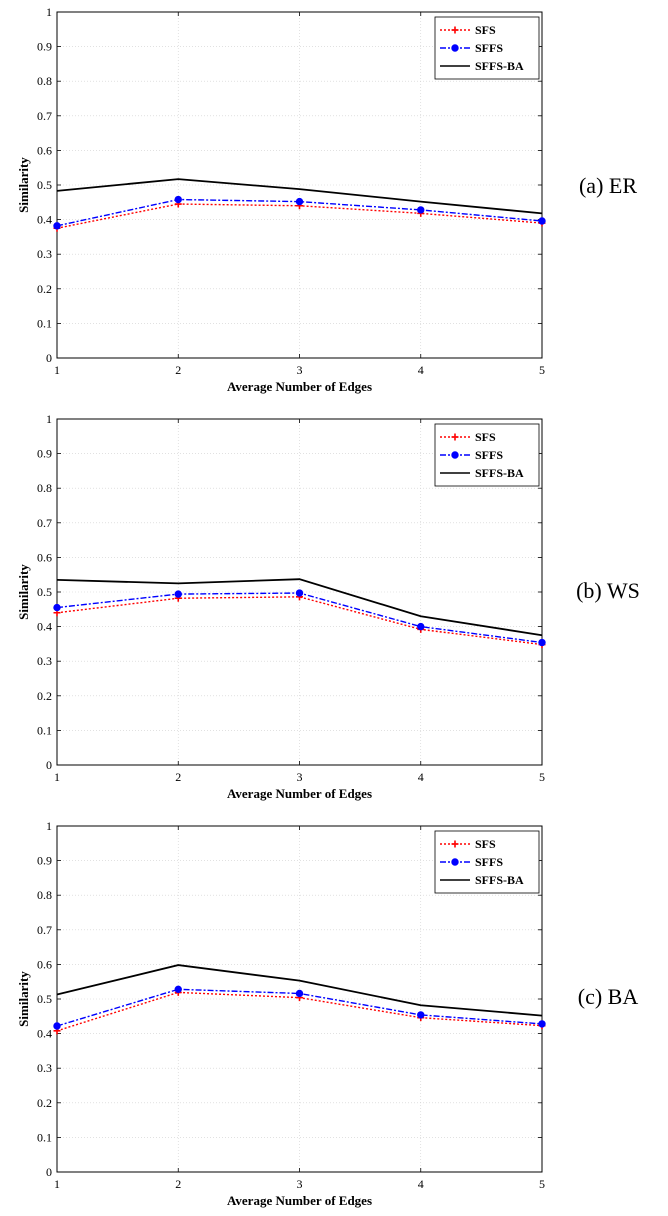  Describe the element at coordinates (608, 185) in the screenshot. I see `panel-caption: (a) ER` at that location.